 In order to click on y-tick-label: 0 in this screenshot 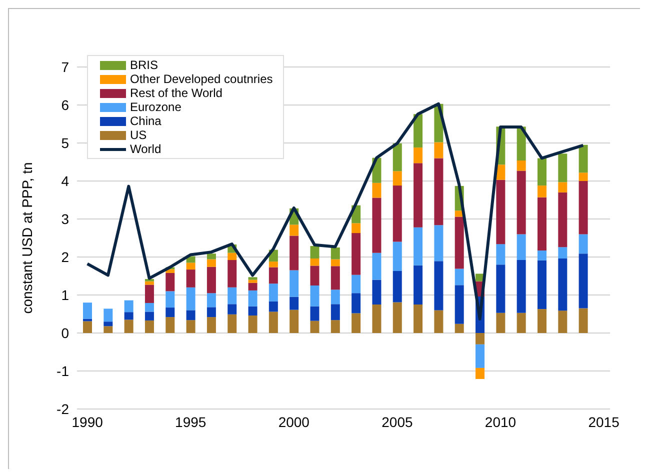, I will do `click(65, 332)`.